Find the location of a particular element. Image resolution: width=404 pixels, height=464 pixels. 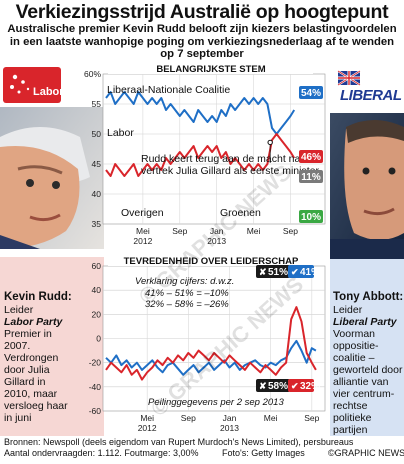

y-tick-label: -60 is located at coordinates (95, 411).